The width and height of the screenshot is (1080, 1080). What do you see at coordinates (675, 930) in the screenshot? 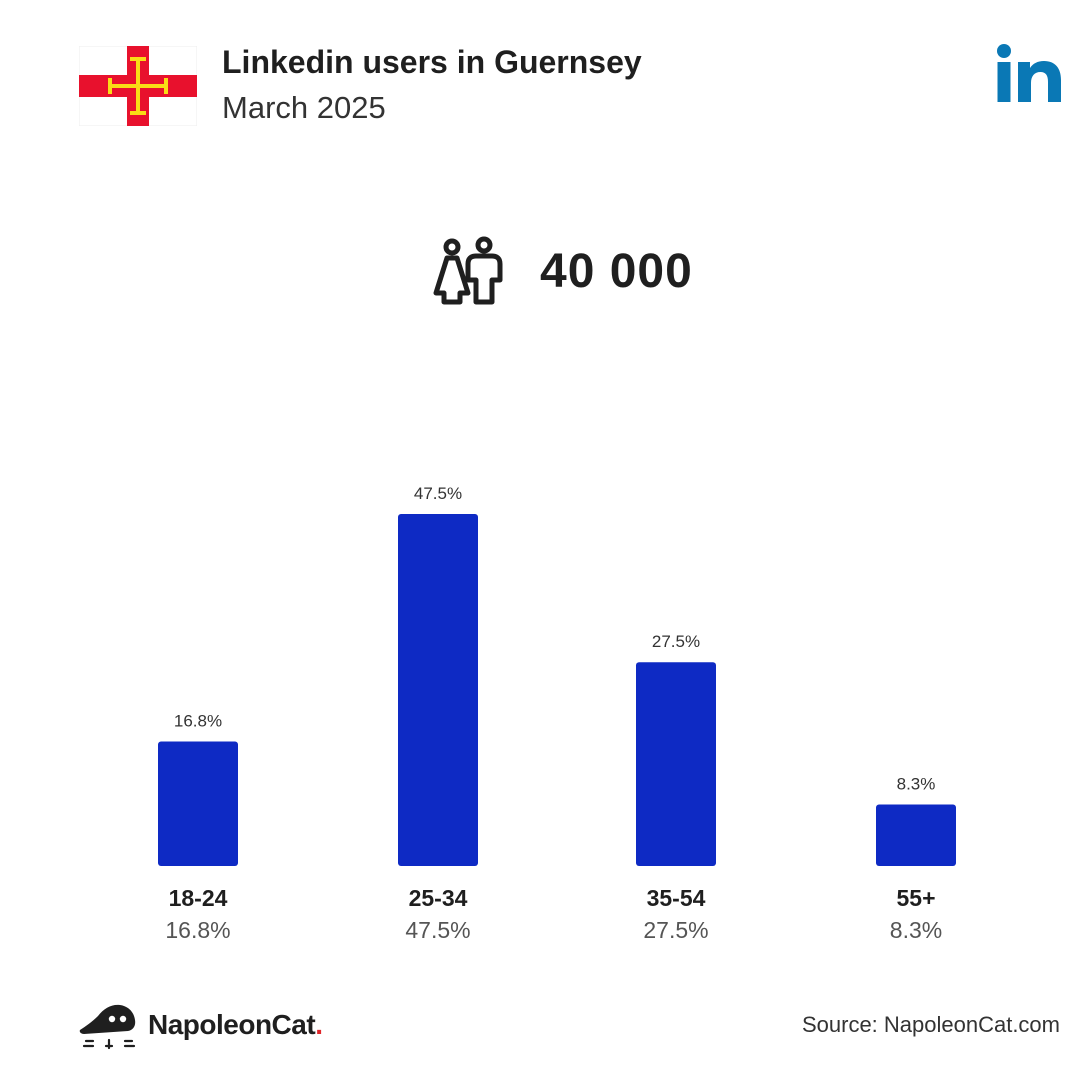
I see `category-percent-label: 27.5%` at bounding box center [675, 930].